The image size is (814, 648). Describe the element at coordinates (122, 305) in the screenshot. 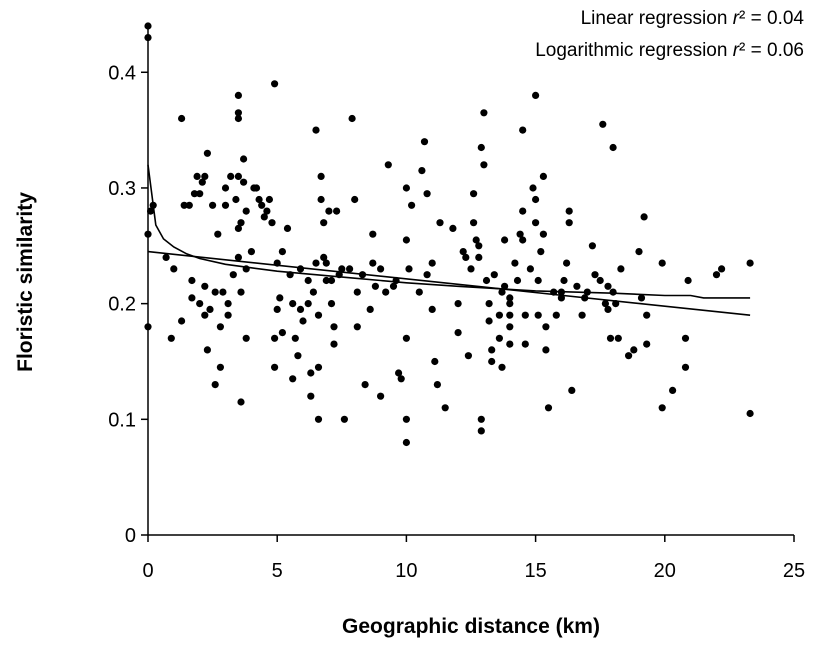

I see `y-tick-label: 0.2` at that location.